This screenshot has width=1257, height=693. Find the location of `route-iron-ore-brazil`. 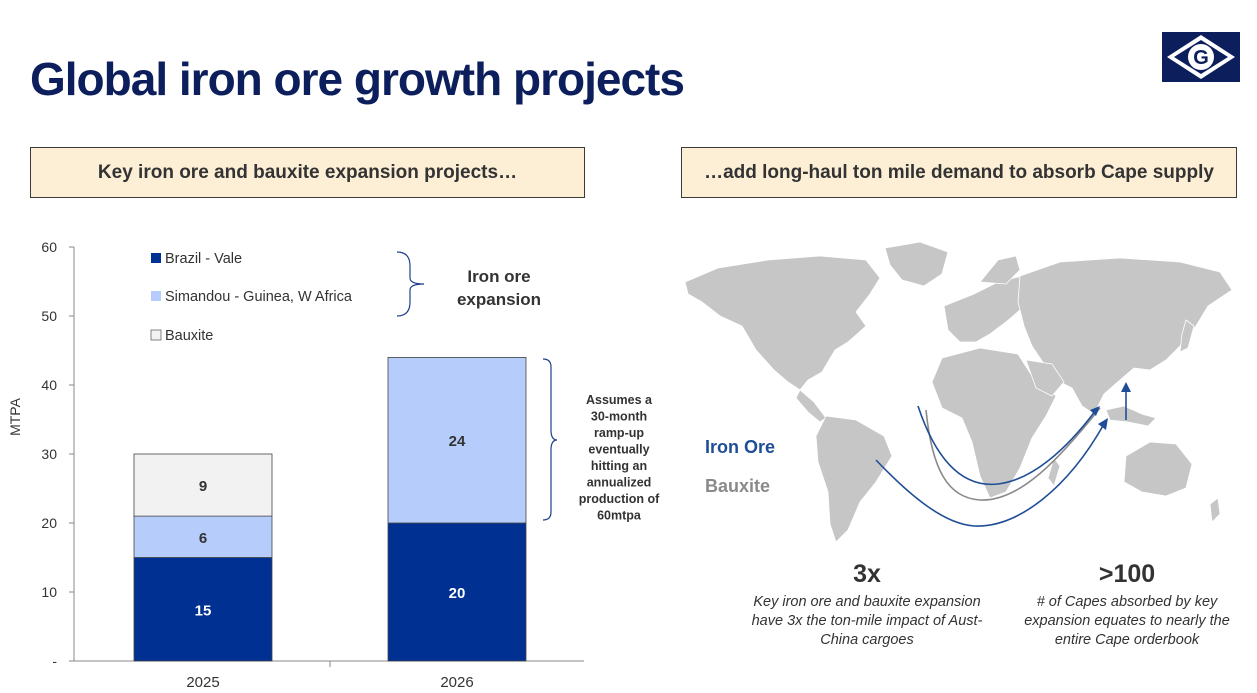

route-iron-ore-brazil is located at coordinates (990, 475).